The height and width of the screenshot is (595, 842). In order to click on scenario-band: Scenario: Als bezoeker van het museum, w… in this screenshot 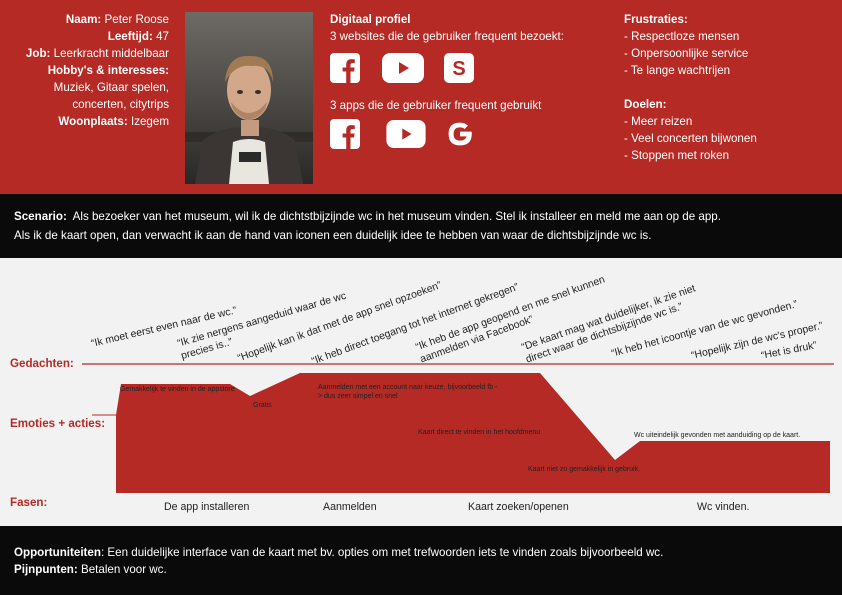, I will do `click(421, 226)`.